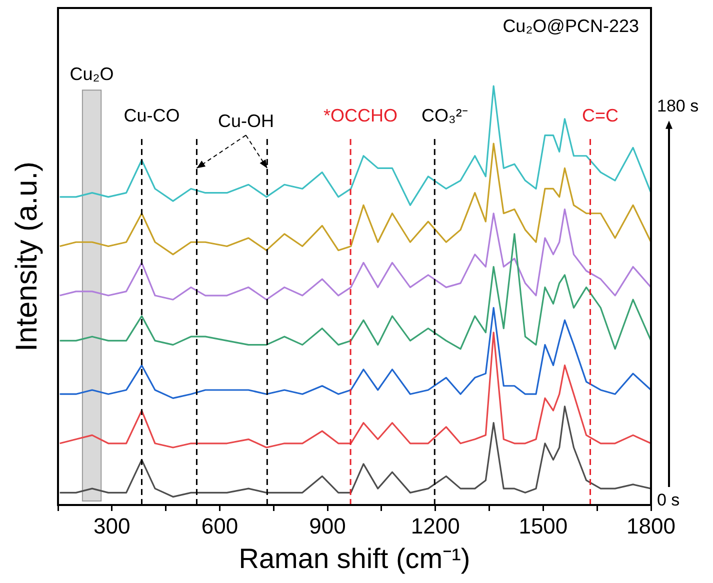 The image size is (713, 583). I want to click on chart-title: Cu₂O@PCN-223, so click(570, 26).